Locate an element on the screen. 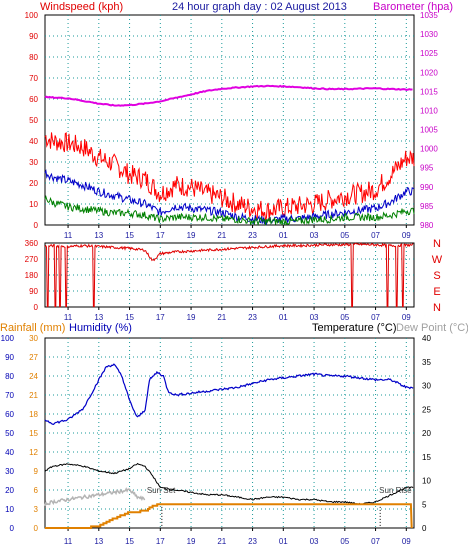 This screenshot has width=468, height=555. humidity-tick-label: 30 is located at coordinates (9, 471).